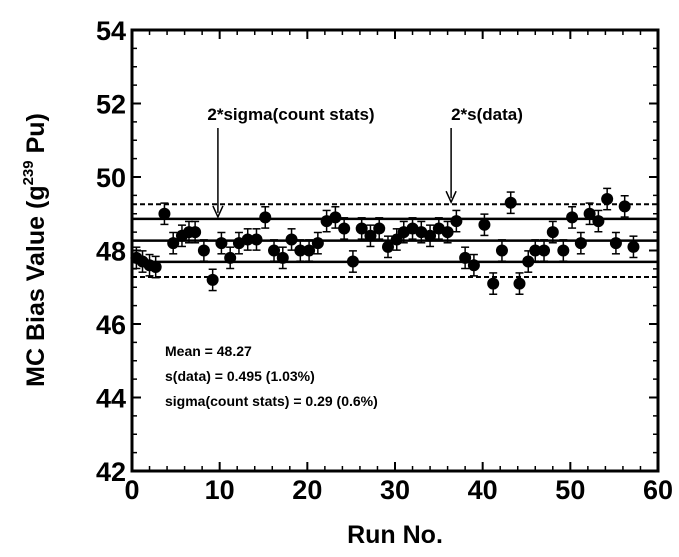 The height and width of the screenshot is (557, 679). I want to click on y-axis-label-suffix: Pu), so click(36, 136).